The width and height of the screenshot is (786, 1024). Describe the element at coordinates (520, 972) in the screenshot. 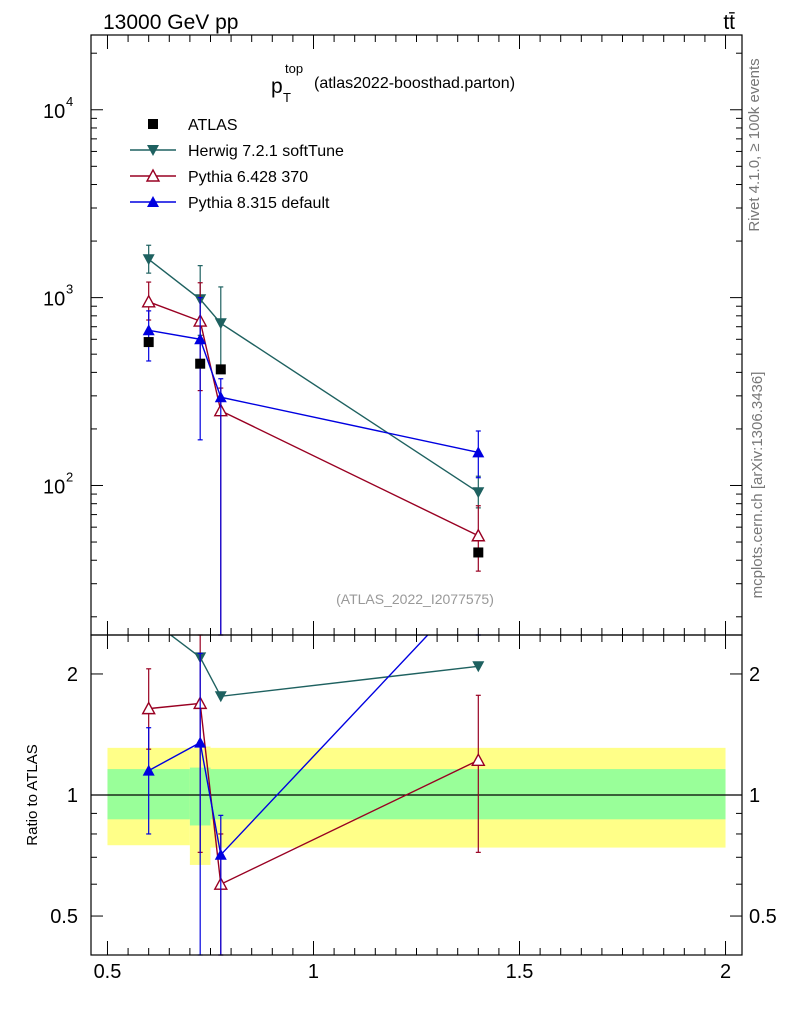

I see `x-tick-label: 1.5` at that location.